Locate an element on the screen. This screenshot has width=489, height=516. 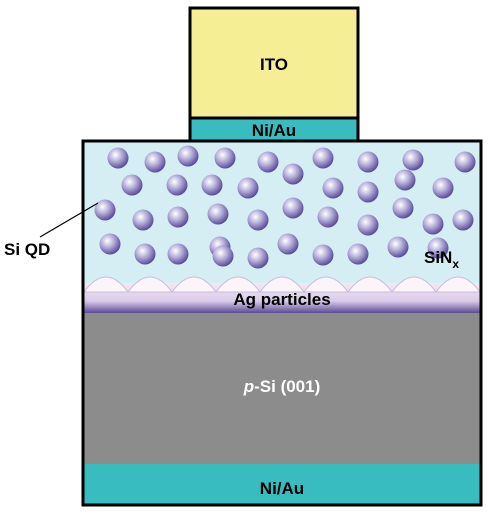
p-si-main: -Si (001) is located at coordinates (287, 386).